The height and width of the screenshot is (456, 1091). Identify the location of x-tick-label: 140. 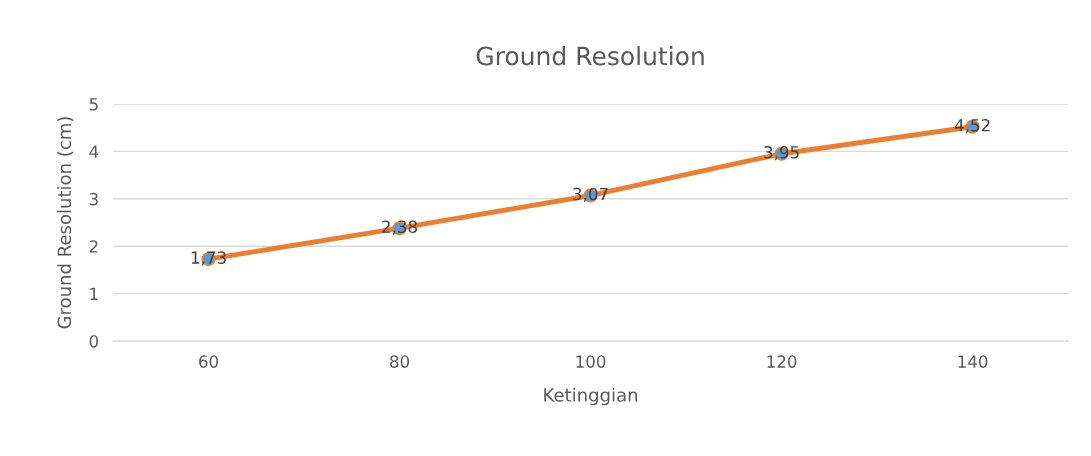
(973, 361).